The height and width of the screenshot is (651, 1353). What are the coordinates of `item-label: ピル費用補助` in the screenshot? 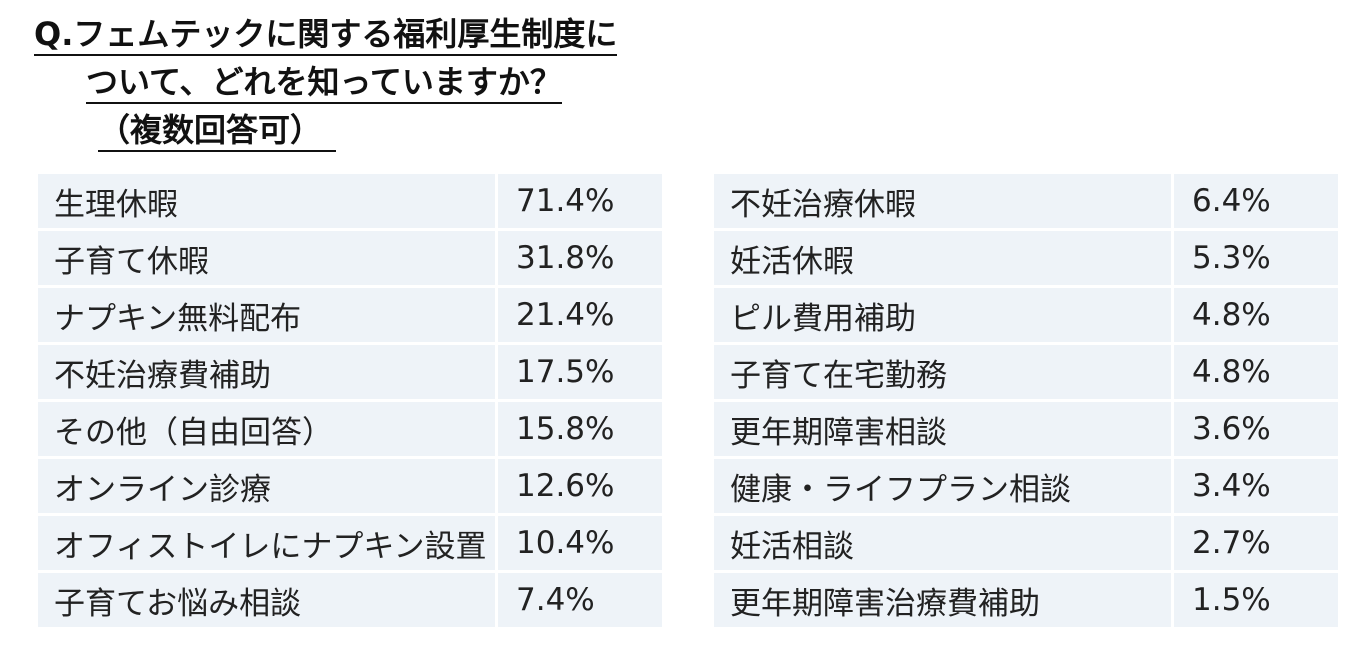 It's located at (944, 315).